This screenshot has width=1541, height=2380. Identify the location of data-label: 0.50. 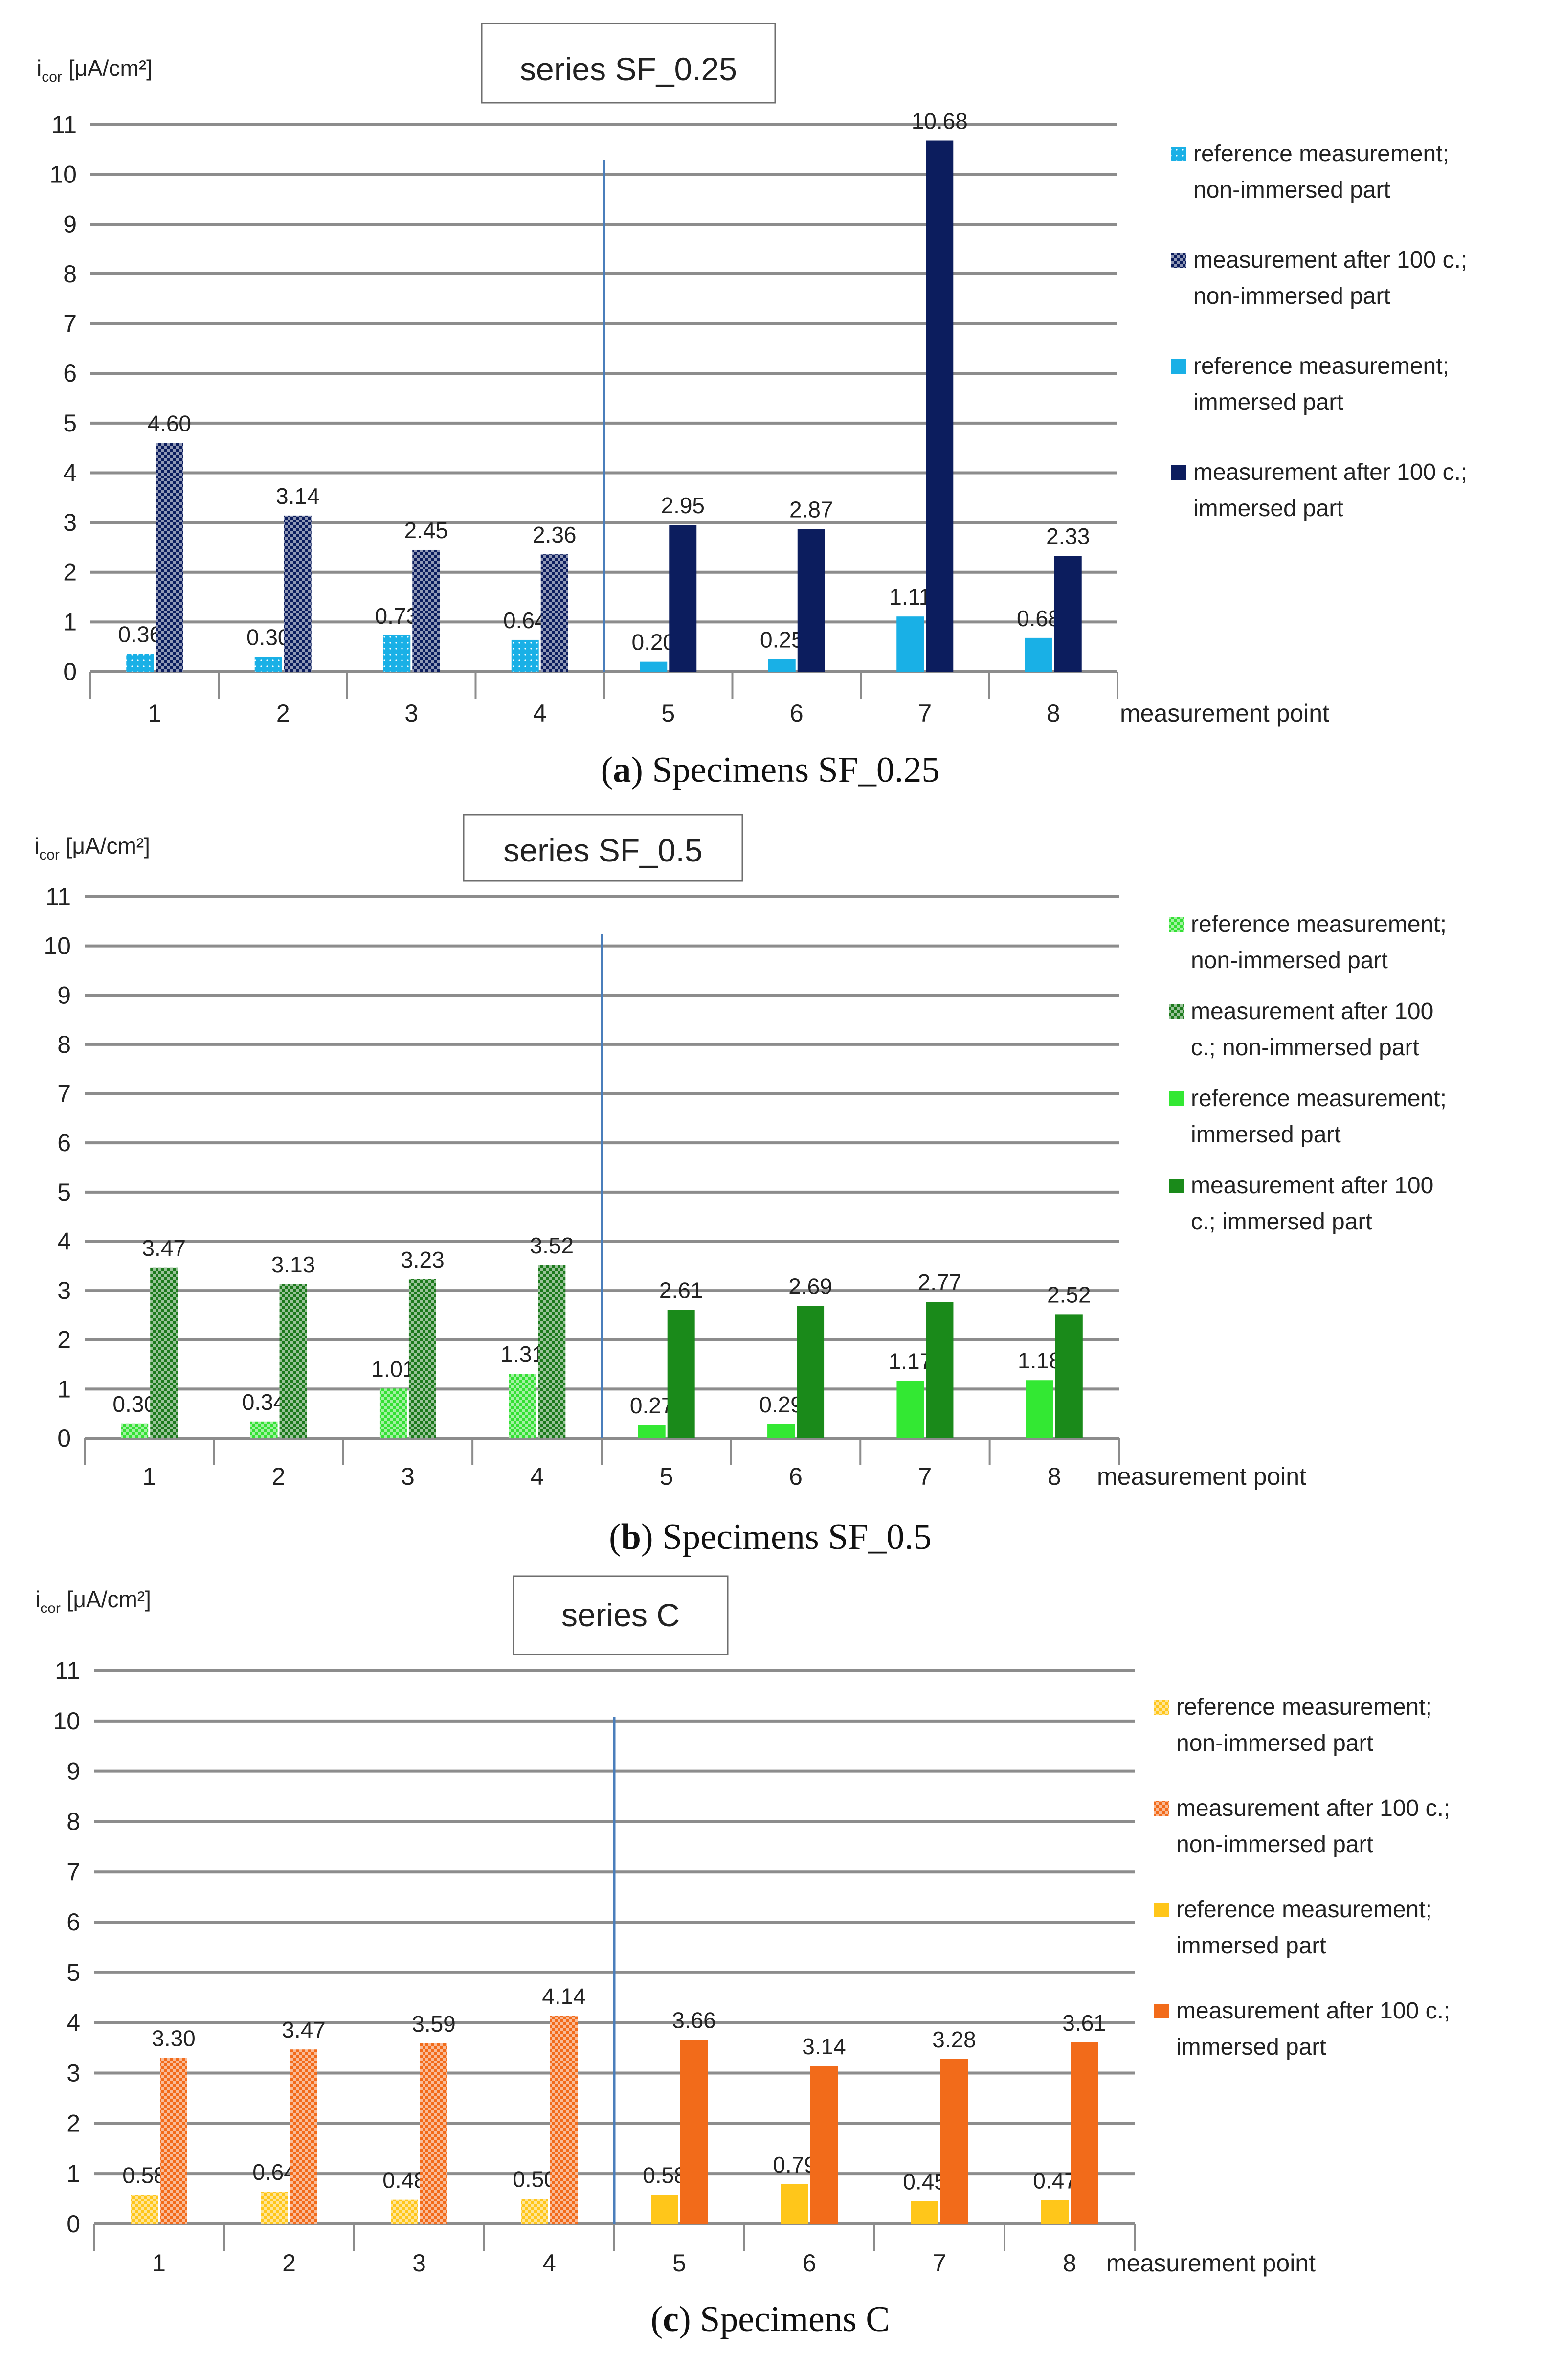
(535, 2179).